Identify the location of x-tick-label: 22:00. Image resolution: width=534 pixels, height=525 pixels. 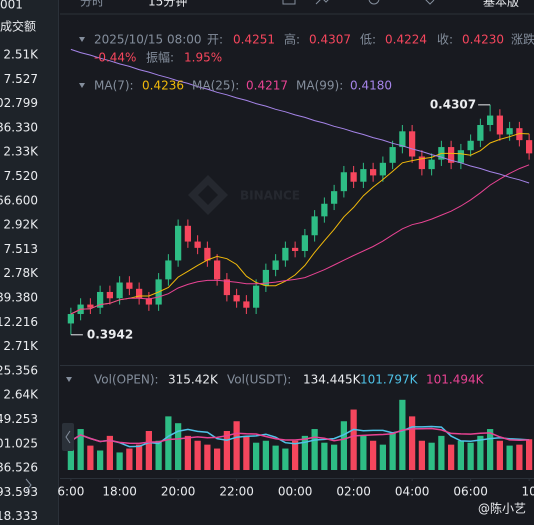
(236, 492).